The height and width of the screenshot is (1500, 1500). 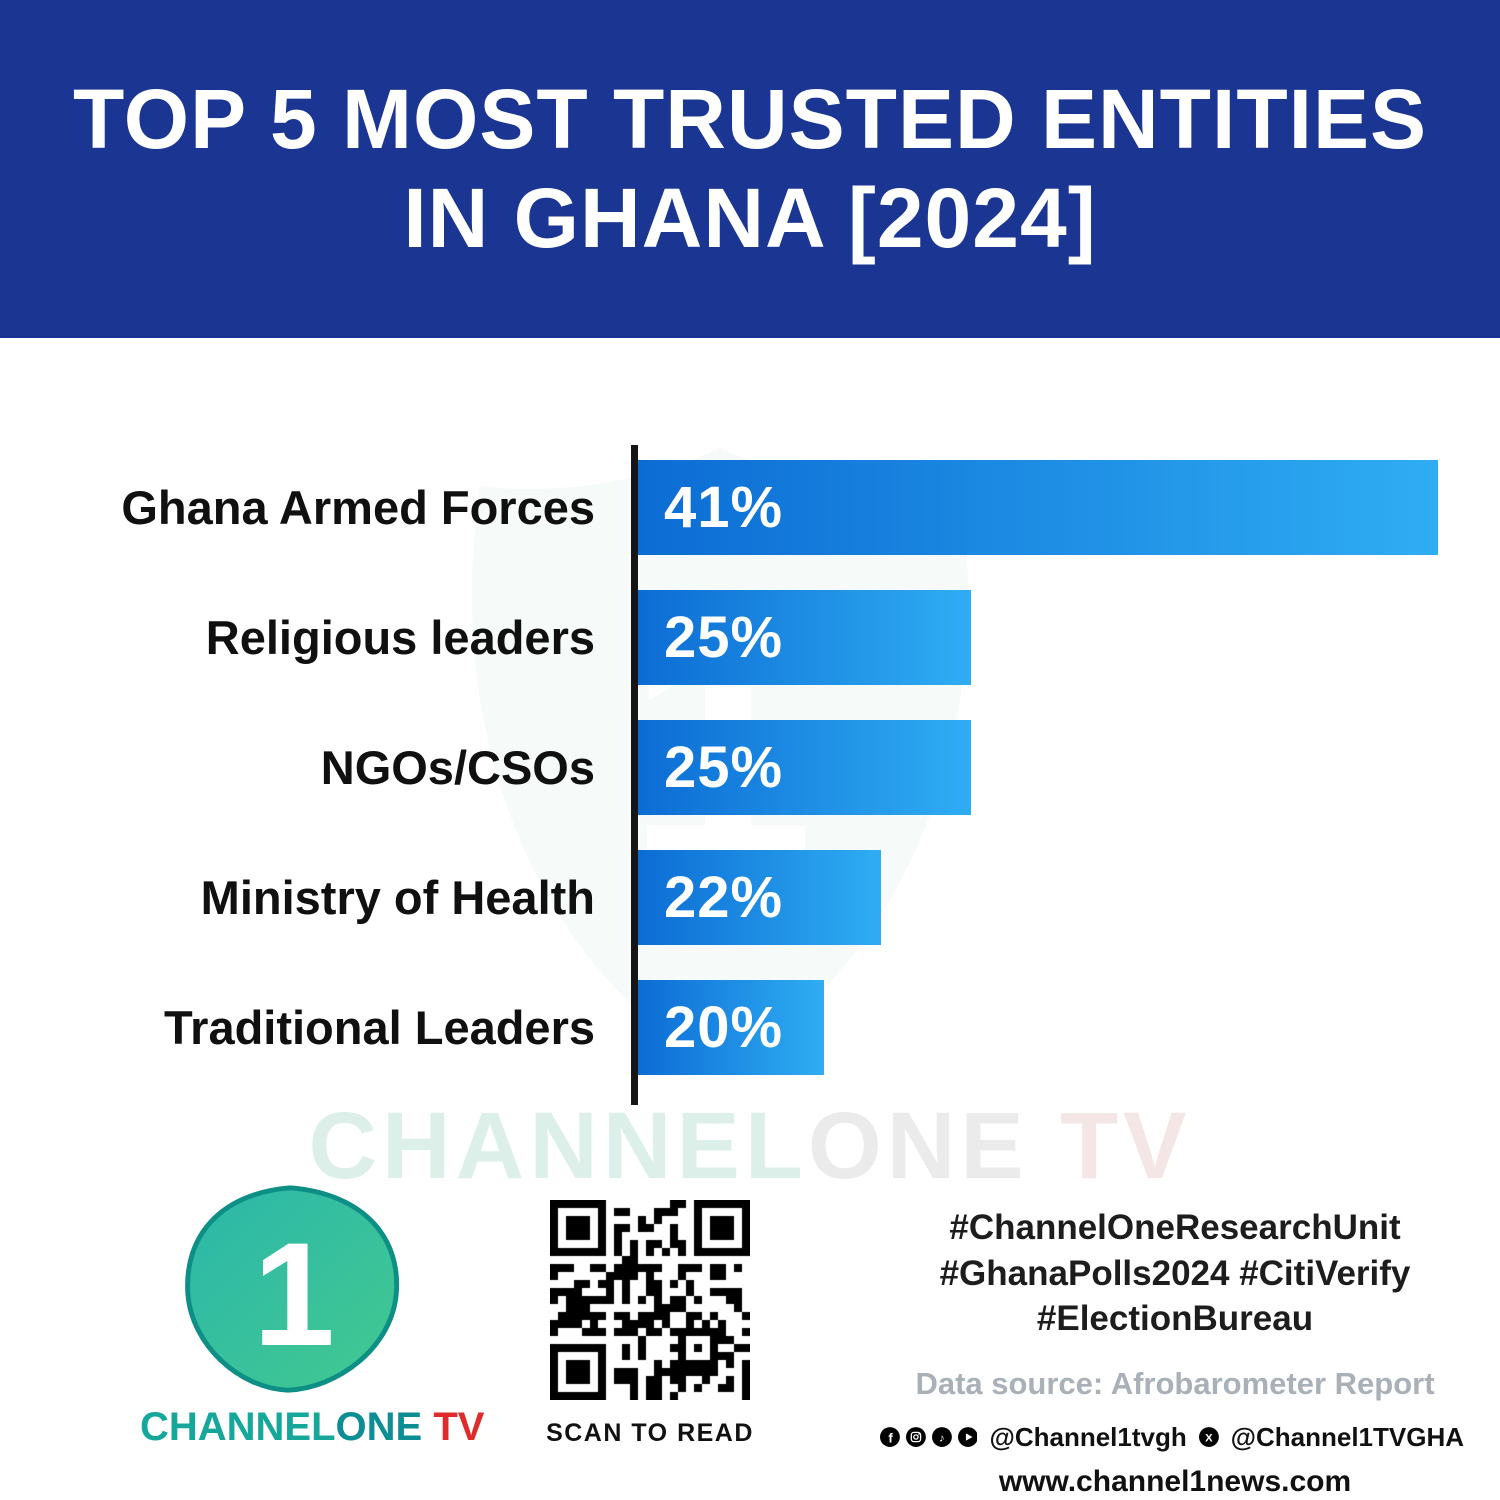 I want to click on bar-label: NGOs/CSOs, so click(x=457, y=767).